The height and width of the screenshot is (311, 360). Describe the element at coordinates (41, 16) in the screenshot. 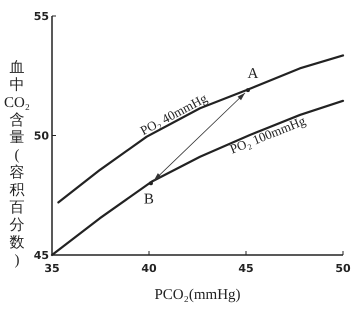

I see `y-tick-label: 55` at that location.